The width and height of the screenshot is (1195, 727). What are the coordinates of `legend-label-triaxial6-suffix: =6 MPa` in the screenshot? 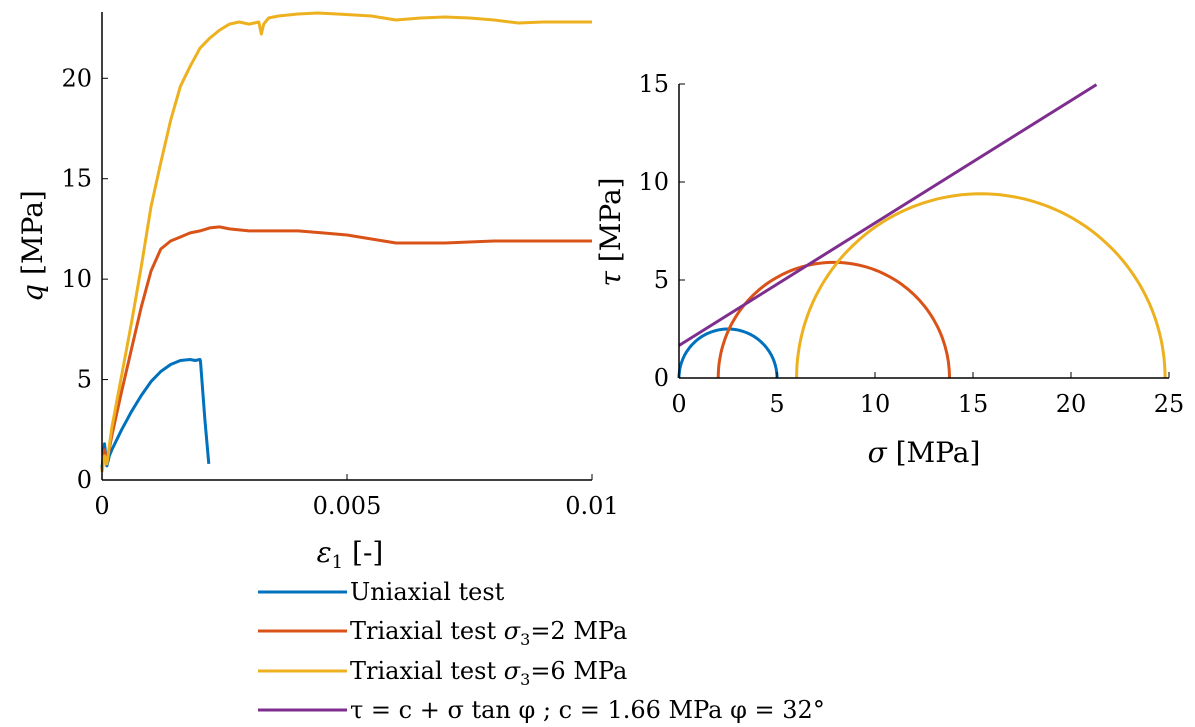 It's located at (578, 671).